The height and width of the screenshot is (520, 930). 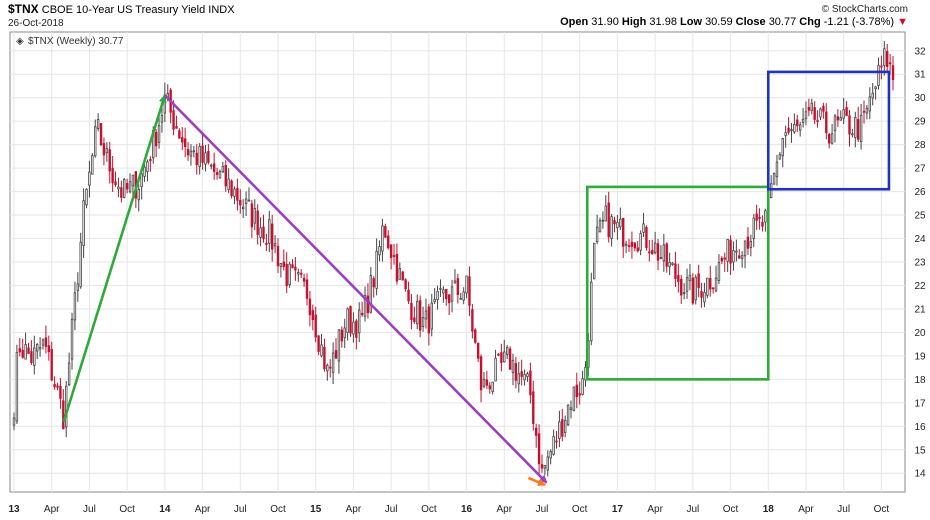 What do you see at coordinates (920, 216) in the screenshot?
I see `y-tick-label: 25` at bounding box center [920, 216].